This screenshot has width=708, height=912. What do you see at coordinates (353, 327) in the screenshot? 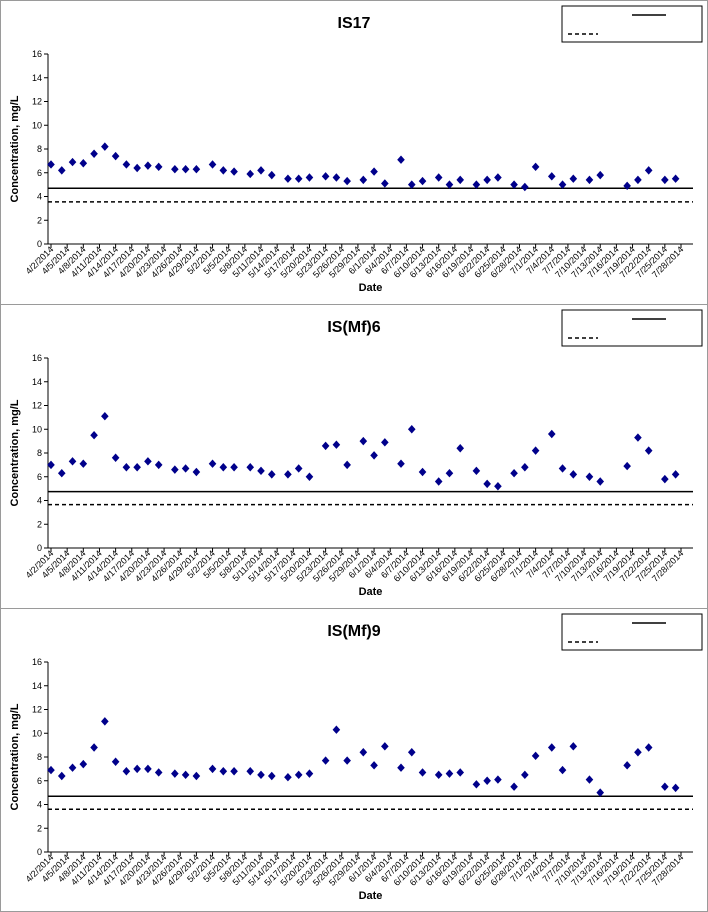
I see `chart-title: IS(Mf)6` at bounding box center [353, 327].